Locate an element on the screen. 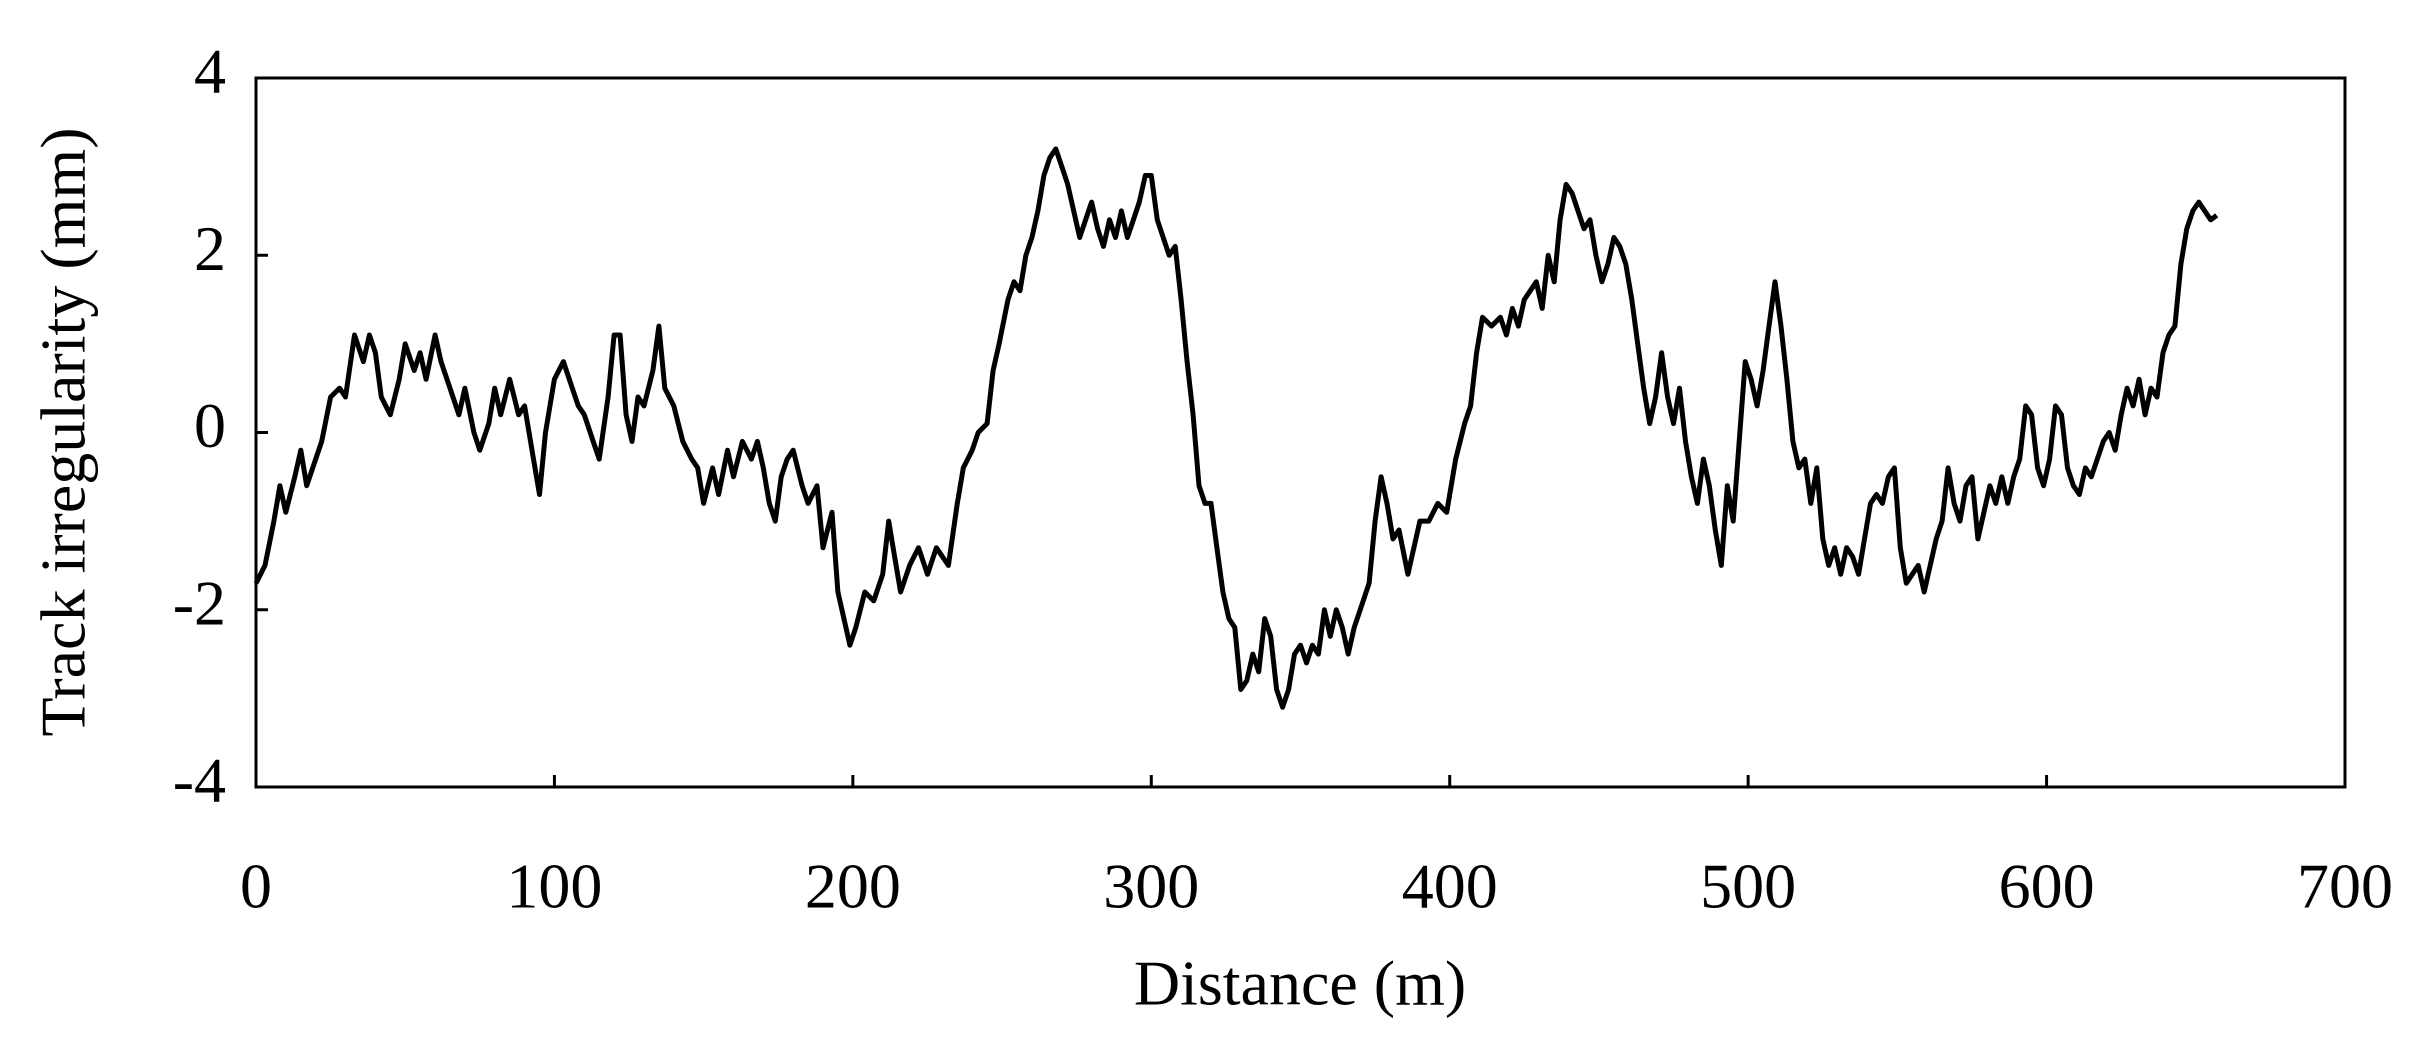 This screenshot has height=1048, width=2435. x-tick-label: 400 is located at coordinates (1450, 886).